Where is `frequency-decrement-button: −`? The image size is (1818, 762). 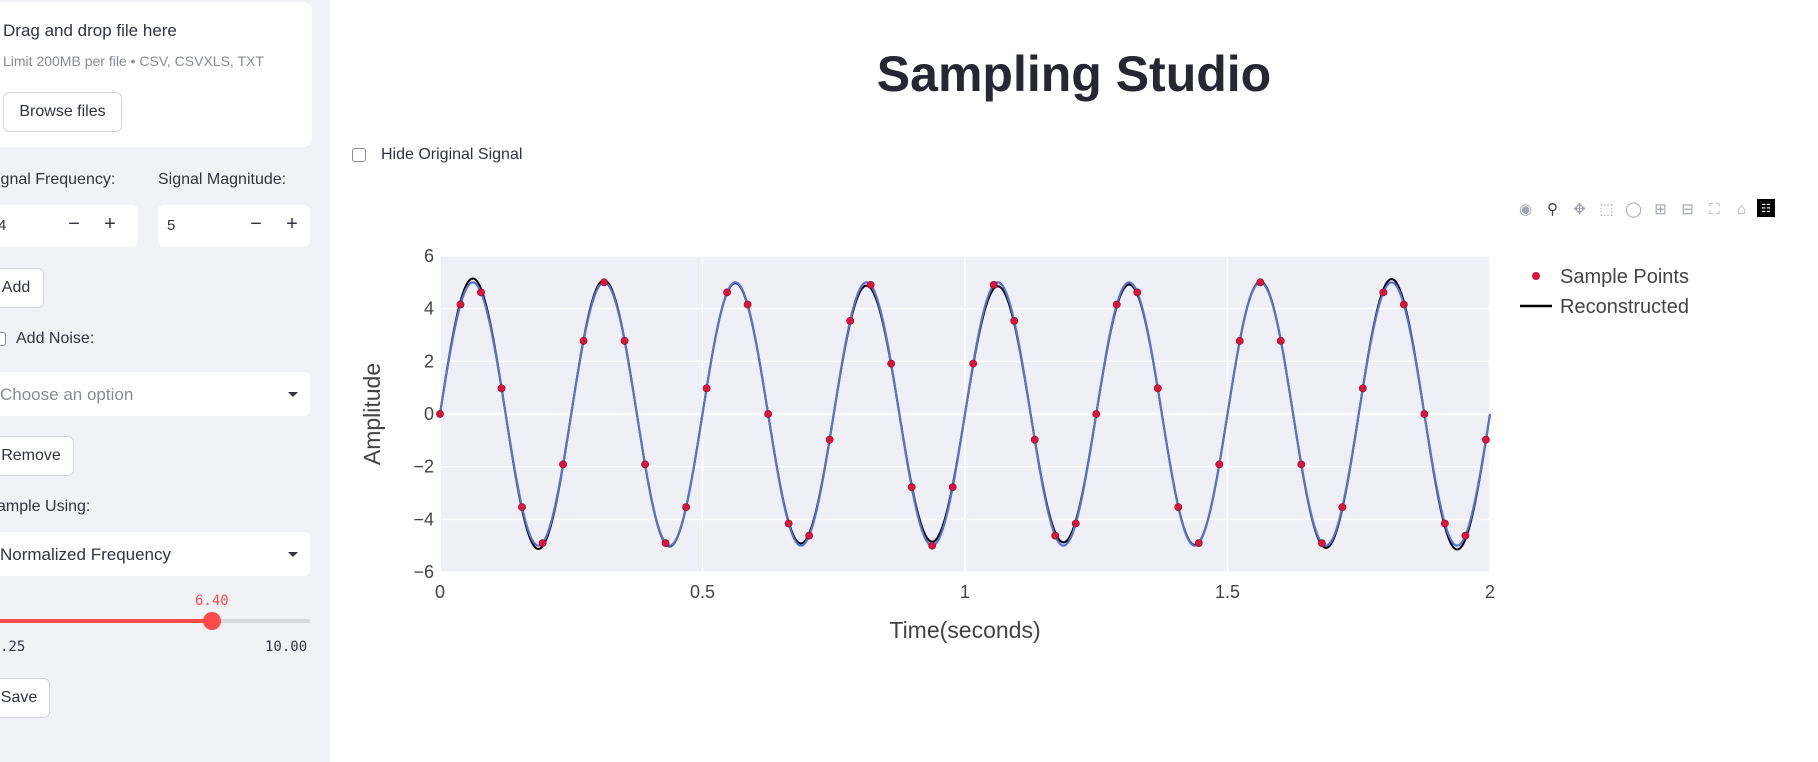 frequency-decrement-button: − is located at coordinates (74, 224).